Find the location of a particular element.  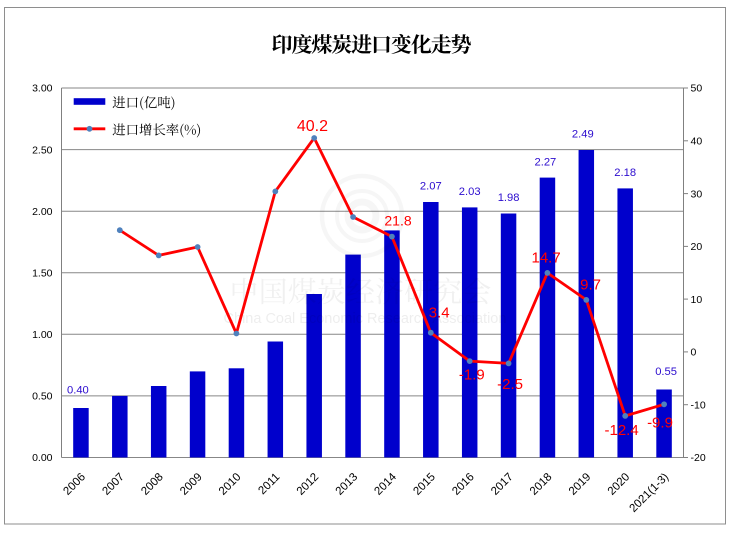

svg-text: 1.50 is located at coordinates (42, 273).